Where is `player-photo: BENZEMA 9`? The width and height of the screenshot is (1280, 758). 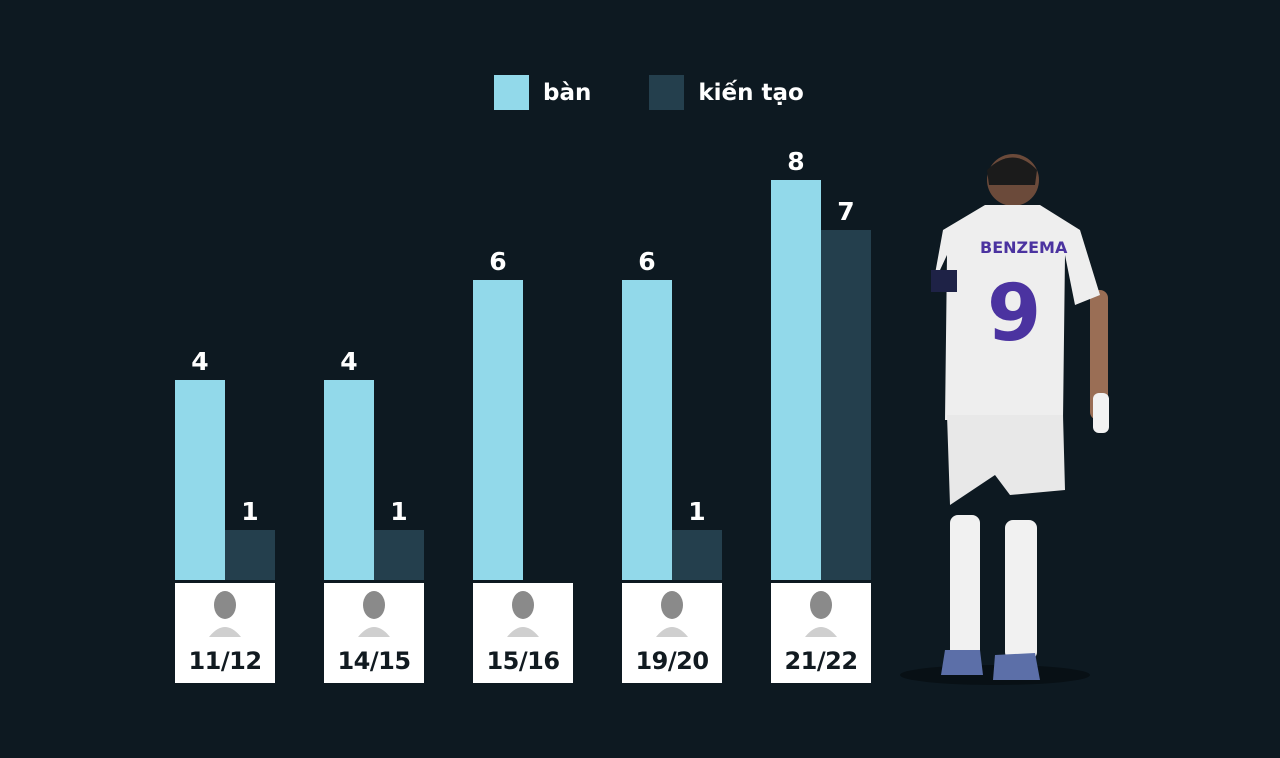
player-photo: BENZEMA 9 is located at coordinates (1004, 419).